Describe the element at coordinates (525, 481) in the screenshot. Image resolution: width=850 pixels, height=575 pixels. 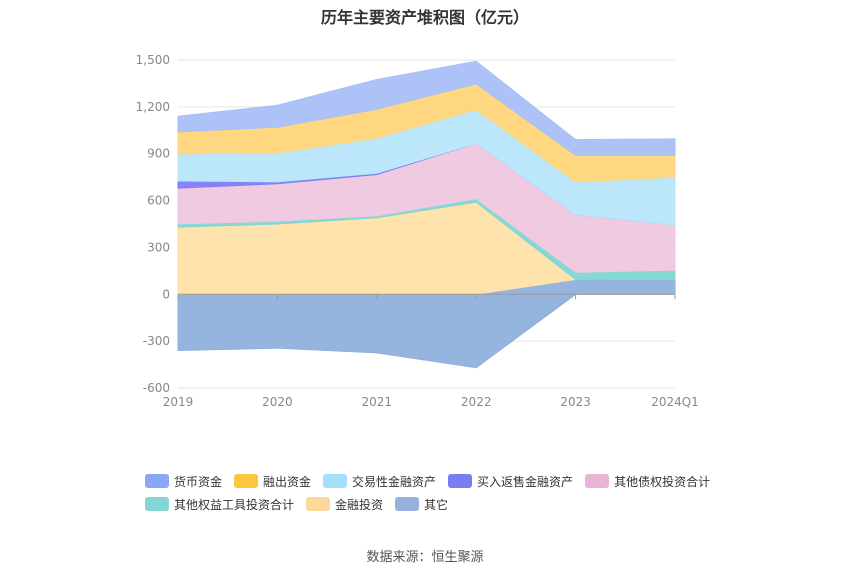
I see `legend-label: 买入返售金融资产` at that location.